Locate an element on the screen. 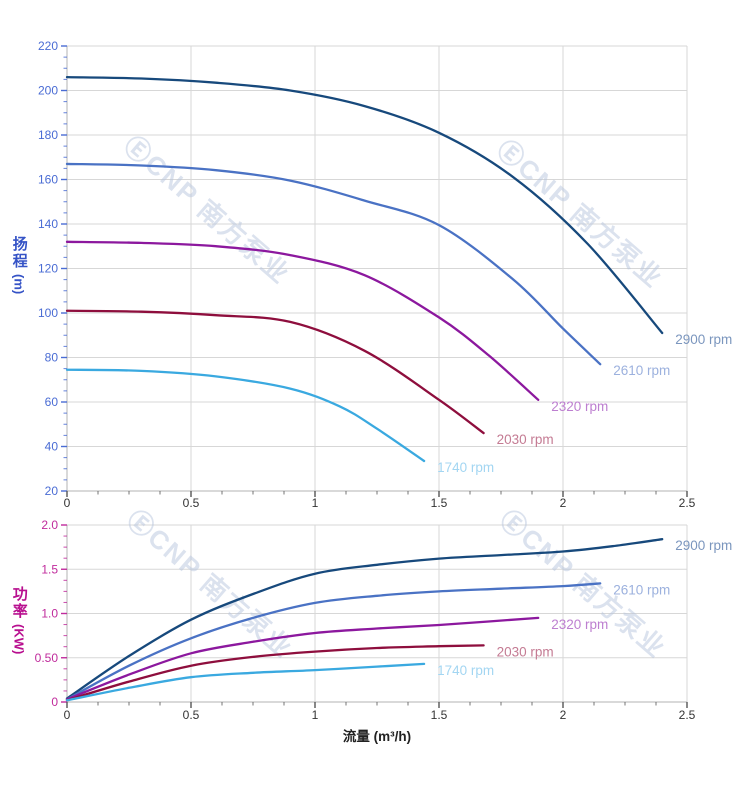 The width and height of the screenshot is (752, 797). y-tick-label: 20 is located at coordinates (52, 491).